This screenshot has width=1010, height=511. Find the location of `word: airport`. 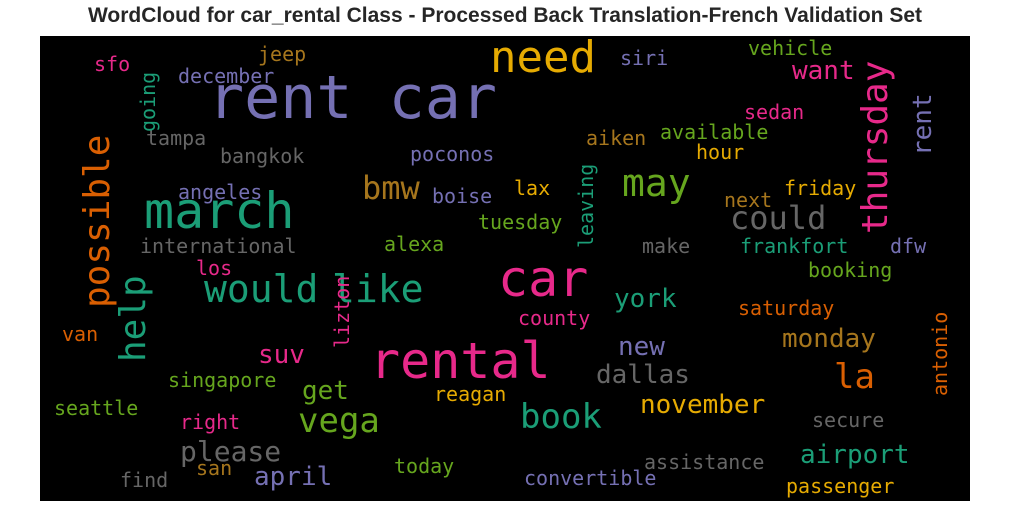

word: airport is located at coordinates (855, 455).